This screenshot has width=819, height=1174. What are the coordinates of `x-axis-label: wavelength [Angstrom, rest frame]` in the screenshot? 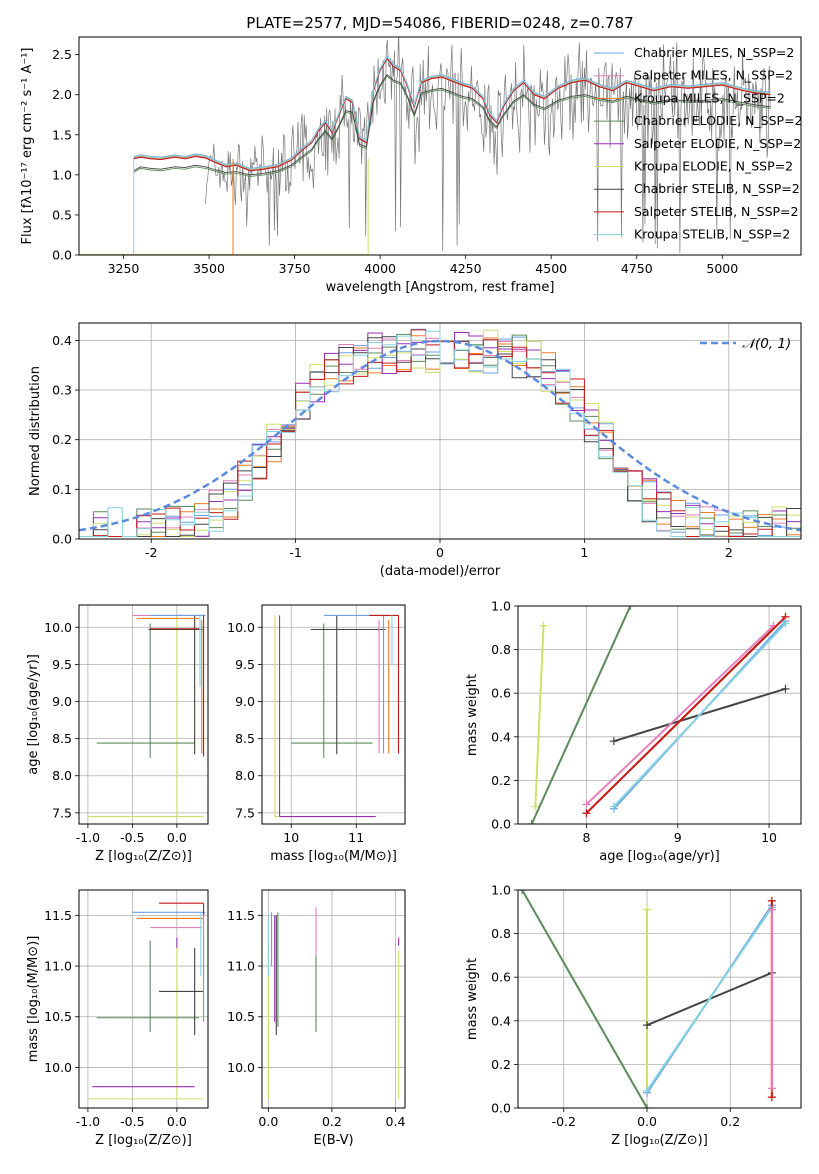 It's located at (440, 287).